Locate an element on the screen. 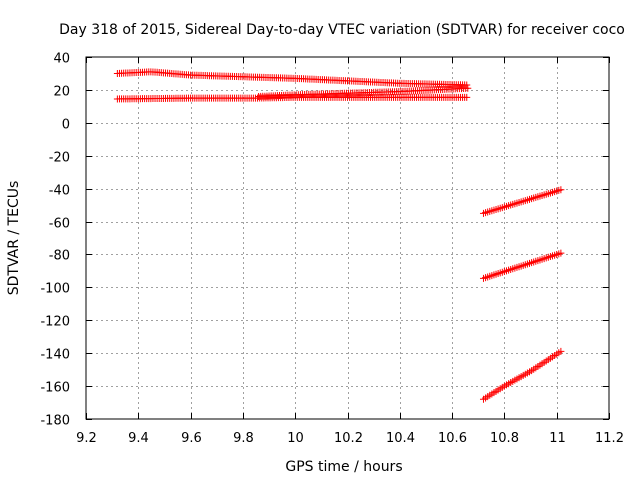 The height and width of the screenshot is (480, 640). y-tick-label: 40 is located at coordinates (61, 59).